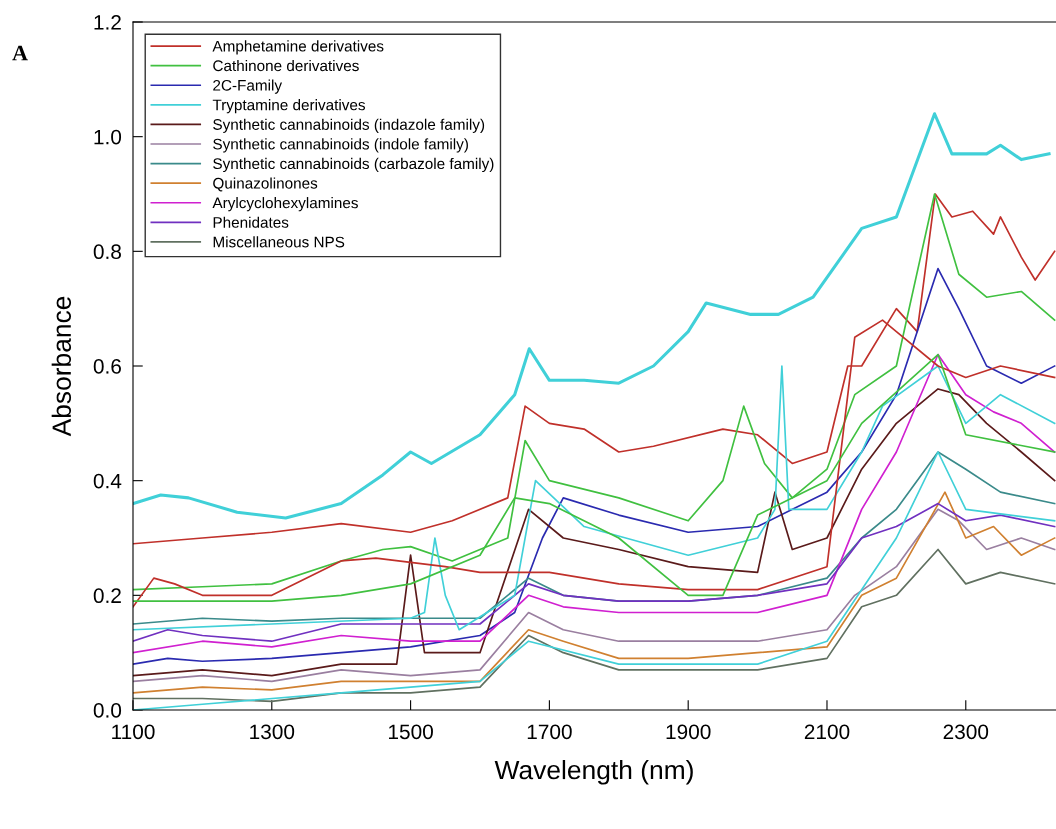 The width and height of the screenshot is (1056, 829). Describe the element at coordinates (107, 710) in the screenshot. I see `y-tick-label: 0.0` at that location.